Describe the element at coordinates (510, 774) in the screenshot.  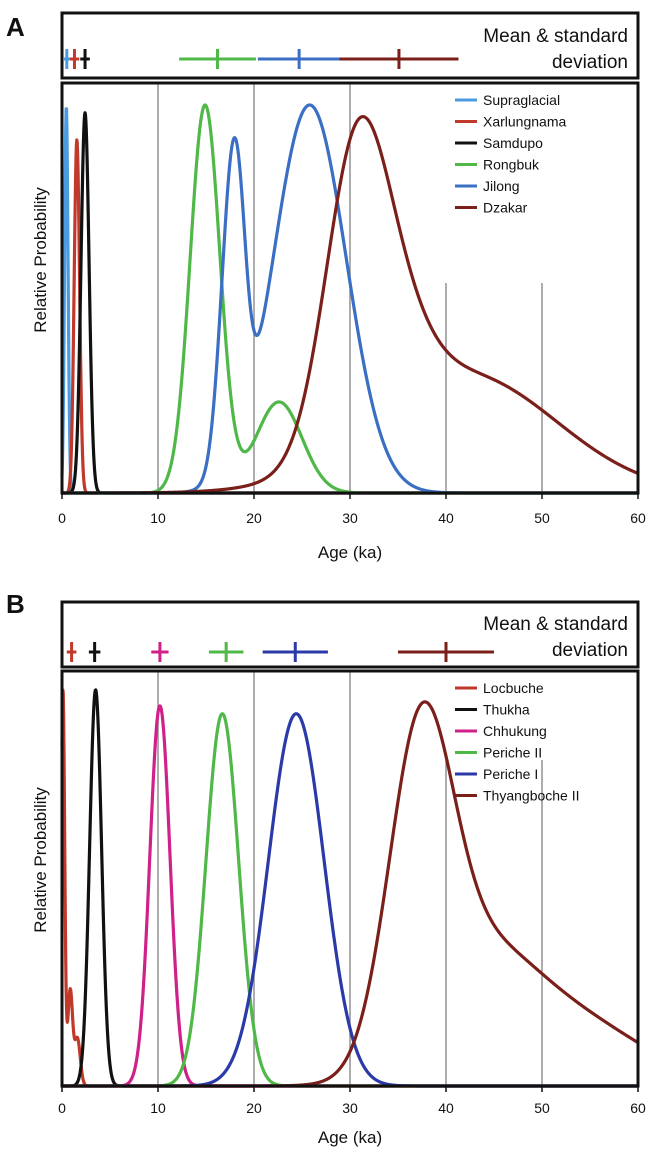
I see `legend-label-periche-i: Periche I` at that location.